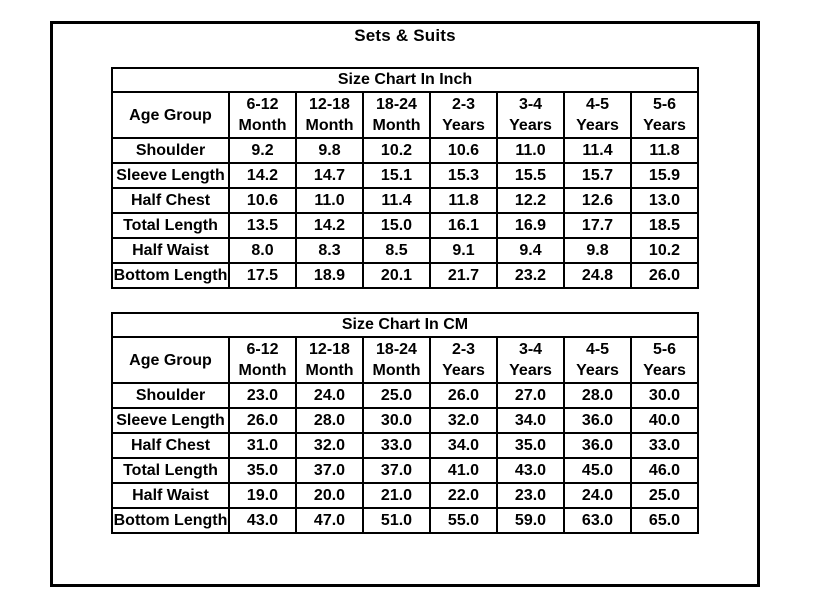 Image resolution: width=825 pixels, height=608 pixels. Describe the element at coordinates (329, 250) in the screenshot. I see `data-cell: 8.3` at that location.